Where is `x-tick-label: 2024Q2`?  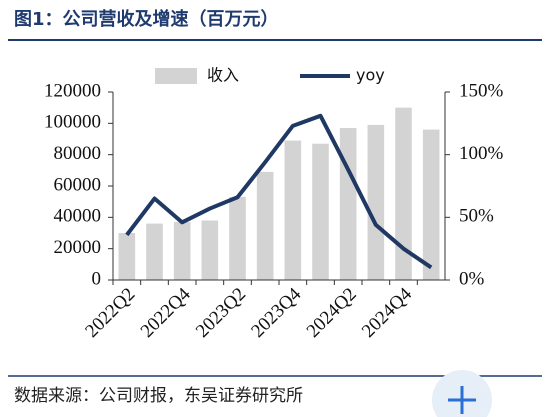
x-tick-label: 2024Q2 is located at coordinates (332, 313).